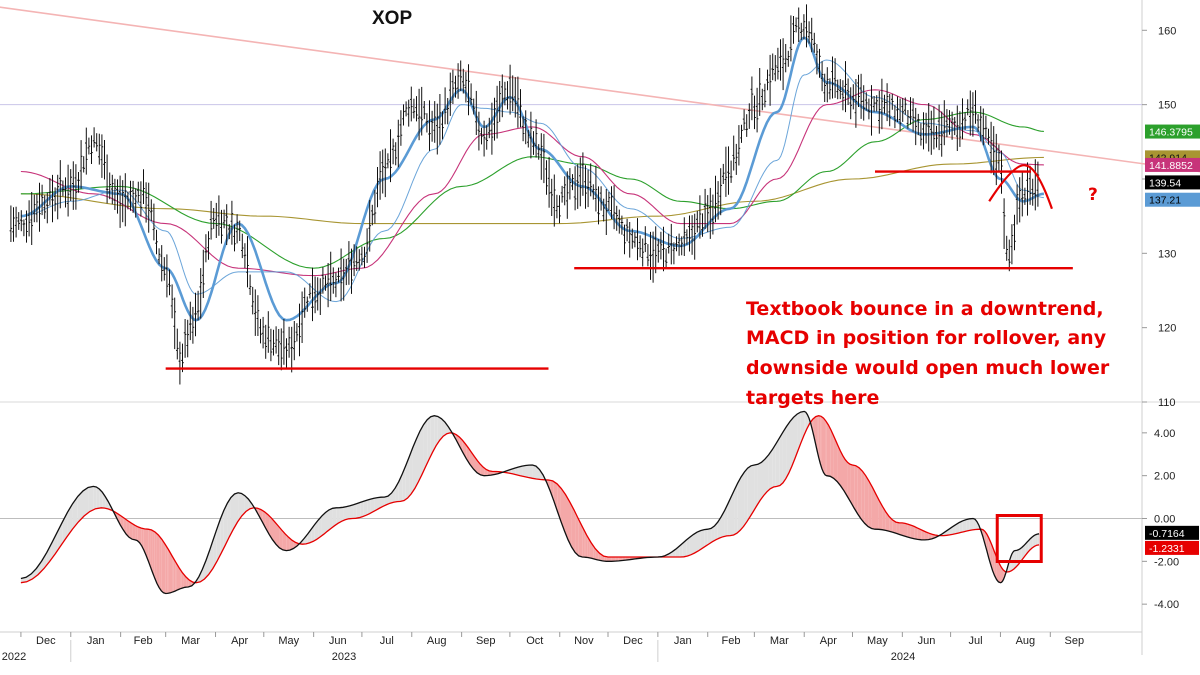 This screenshot has width=1200, height=675. I want to click on annotation-line: downside would open much lower, so click(928, 368).